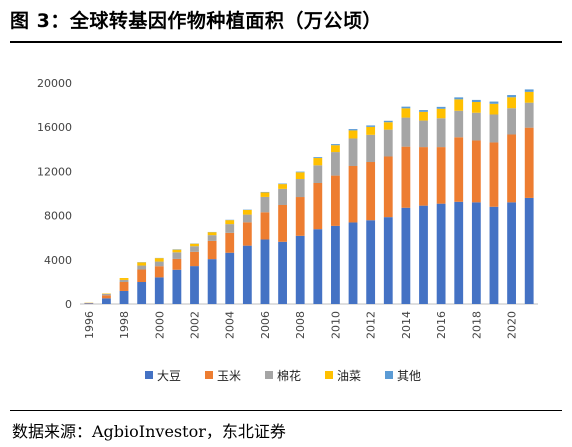 This screenshot has height=447, width=572. I want to click on bar-segment-油菜-1998, so click(124, 279).